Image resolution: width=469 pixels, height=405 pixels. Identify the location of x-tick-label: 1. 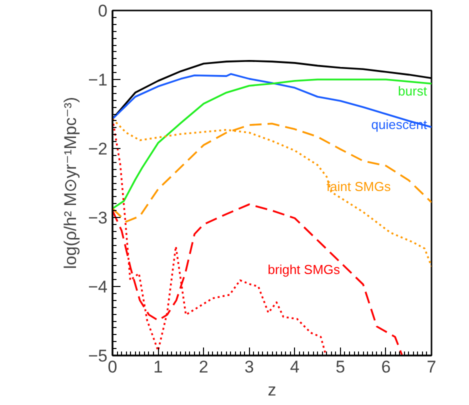
(158, 367).